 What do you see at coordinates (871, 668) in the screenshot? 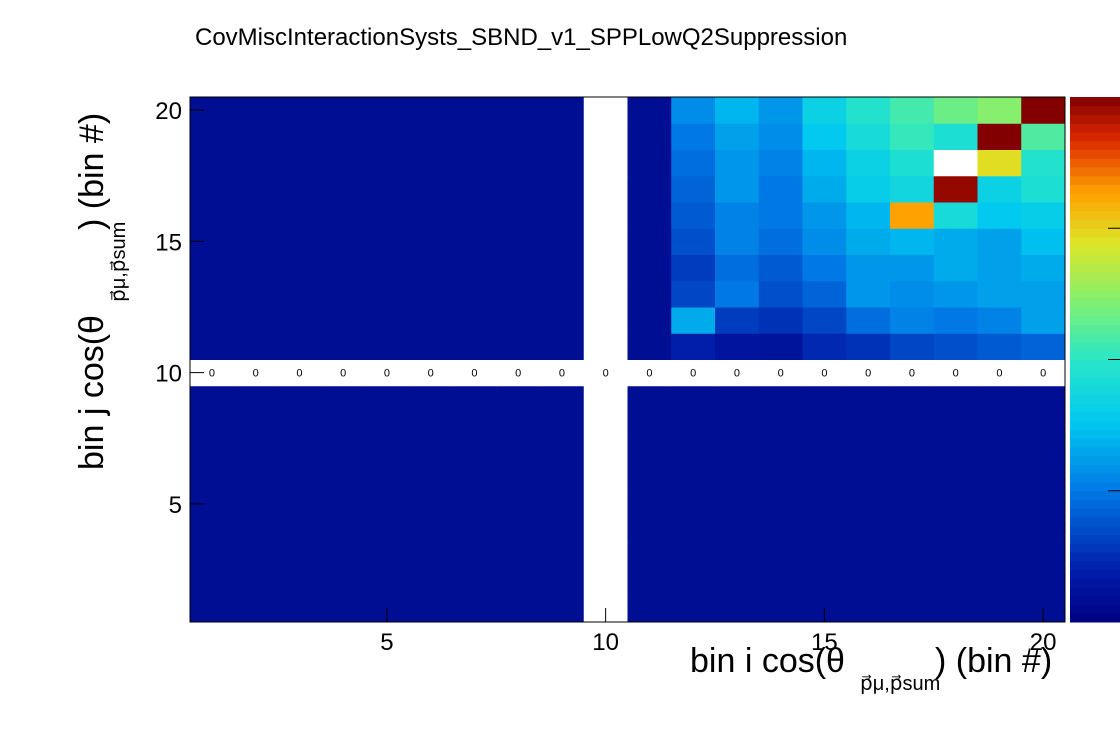
I see `x-axis-title: bin i cos(θ p⃗μ,p⃗sum ) (bin #)` at bounding box center [871, 668].